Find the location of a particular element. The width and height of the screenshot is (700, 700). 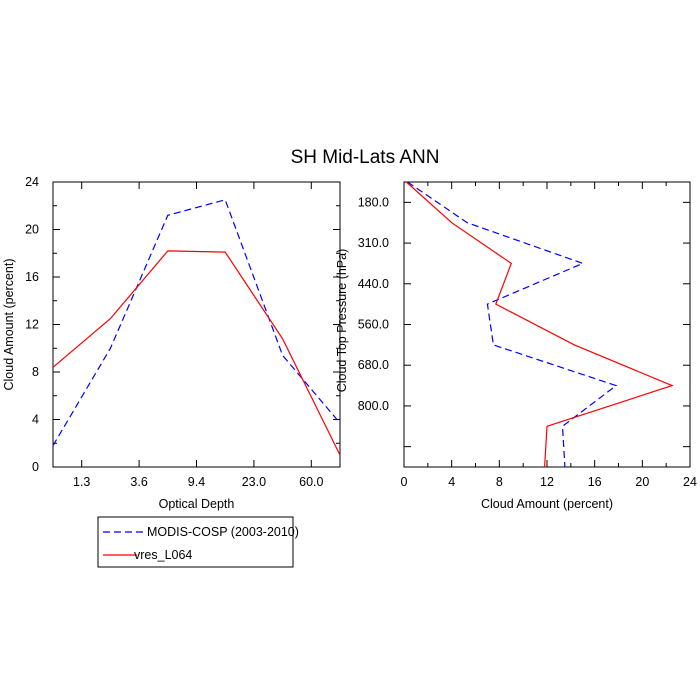

left-y-tick-label: 4 is located at coordinates (35, 420).